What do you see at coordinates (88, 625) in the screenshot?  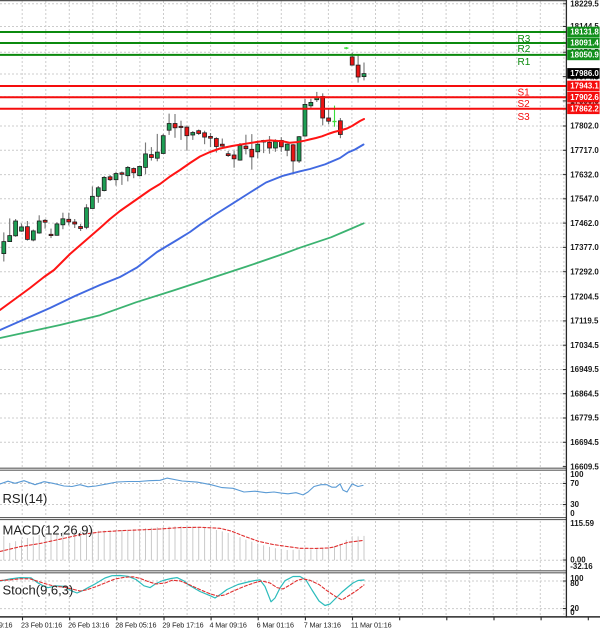 I see `svg-text: 26 Feb 13:16` at bounding box center [88, 625].